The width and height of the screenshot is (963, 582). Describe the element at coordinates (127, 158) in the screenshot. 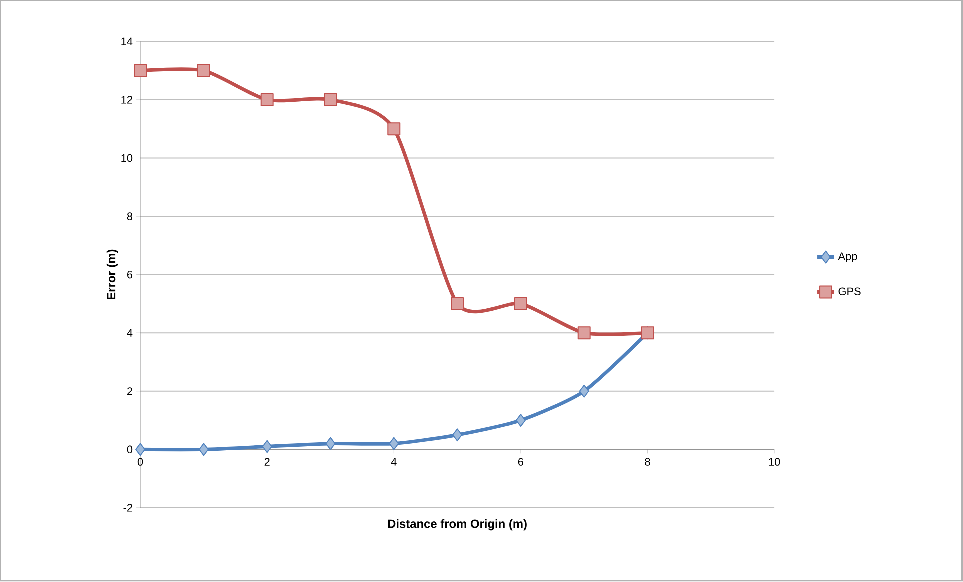

I see `y-tick-label: 10` at that location.